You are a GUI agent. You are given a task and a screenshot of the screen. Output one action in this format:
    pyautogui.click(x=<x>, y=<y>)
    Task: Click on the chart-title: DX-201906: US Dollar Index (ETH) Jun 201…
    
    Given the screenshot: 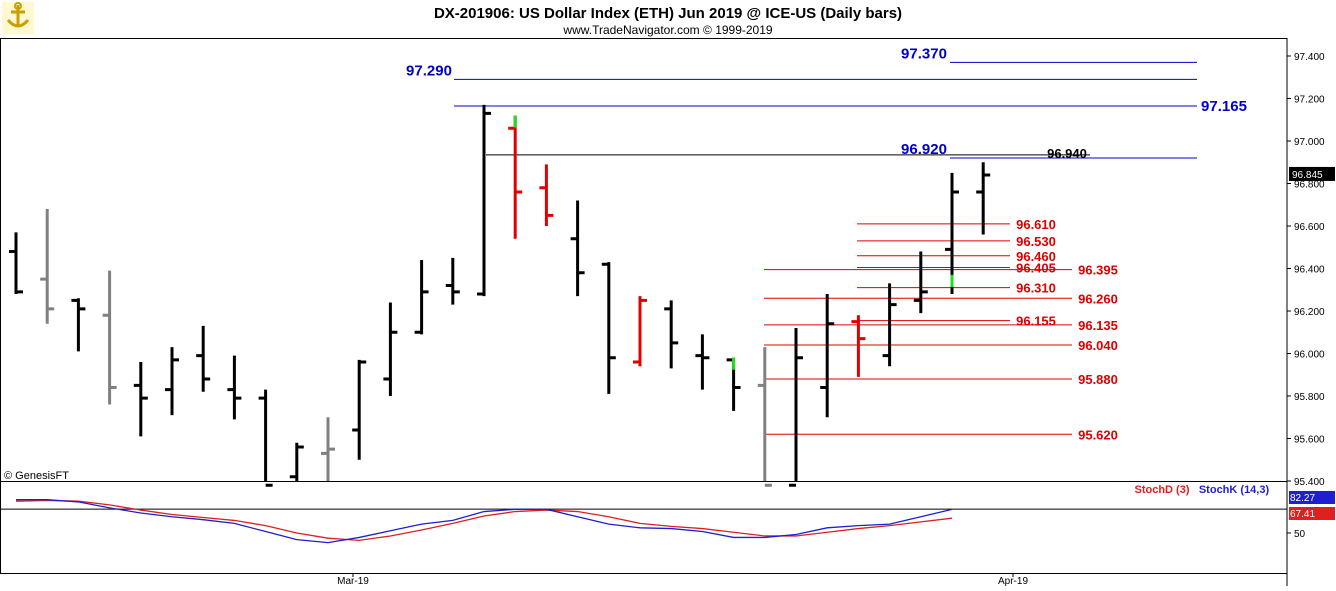 What is the action you would take?
    pyautogui.click(x=668, y=13)
    